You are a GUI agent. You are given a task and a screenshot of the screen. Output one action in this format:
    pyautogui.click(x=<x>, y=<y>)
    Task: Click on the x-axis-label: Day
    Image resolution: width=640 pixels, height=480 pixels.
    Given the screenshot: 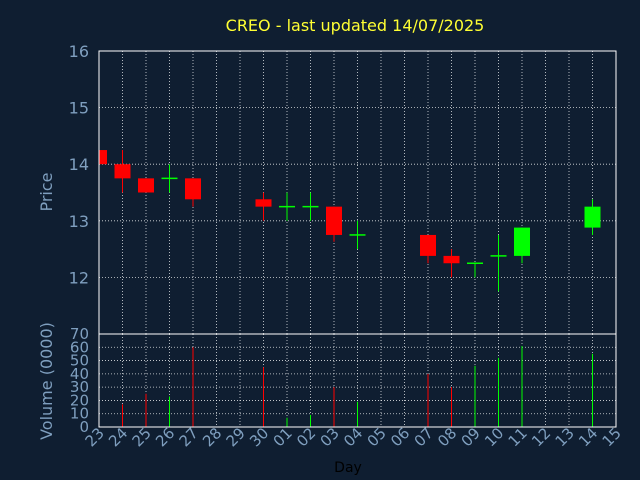 What is the action you would take?
    pyautogui.click(x=348, y=468)
    